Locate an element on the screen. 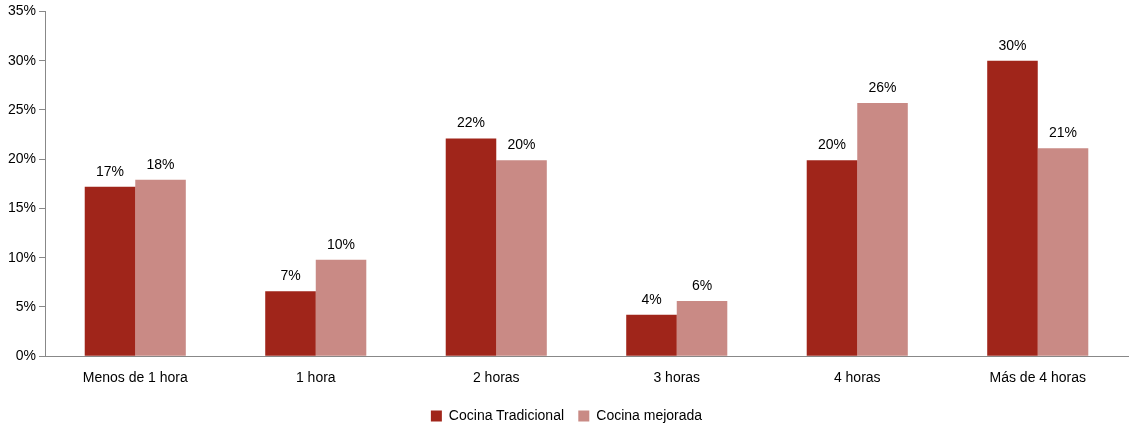  data-label: 18% is located at coordinates (160, 163).